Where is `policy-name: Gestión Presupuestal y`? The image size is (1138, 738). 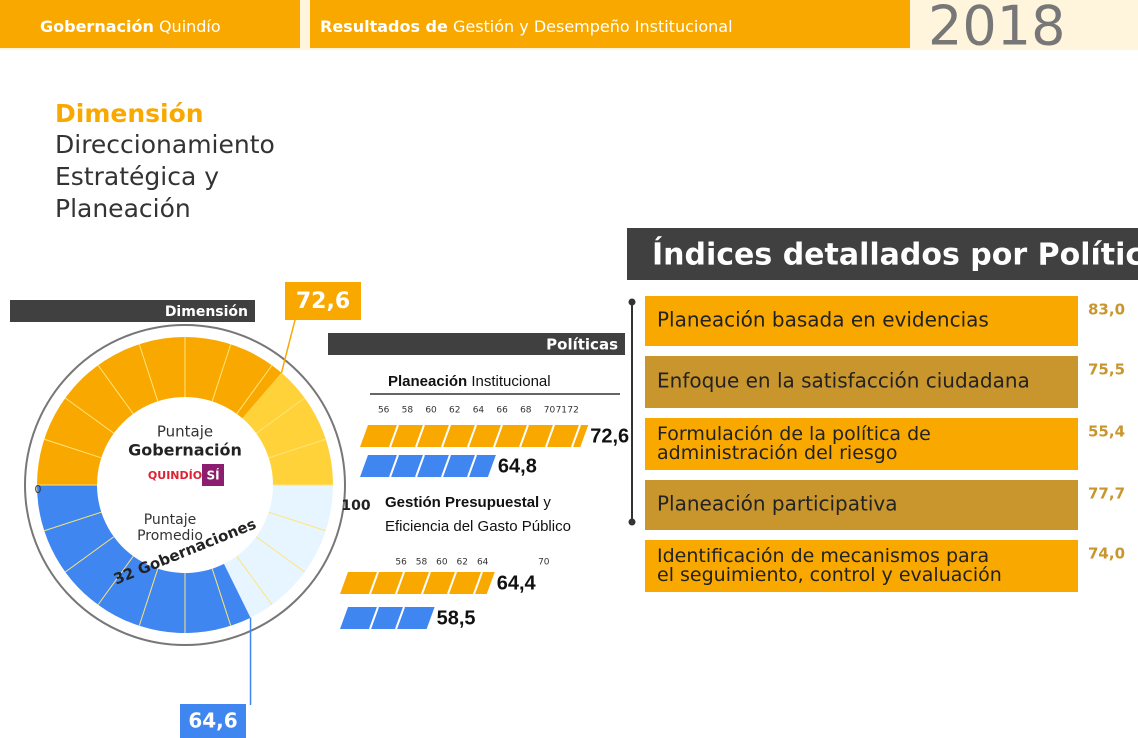
policy-name: Gestión Presupuestal y is located at coordinates (468, 502).